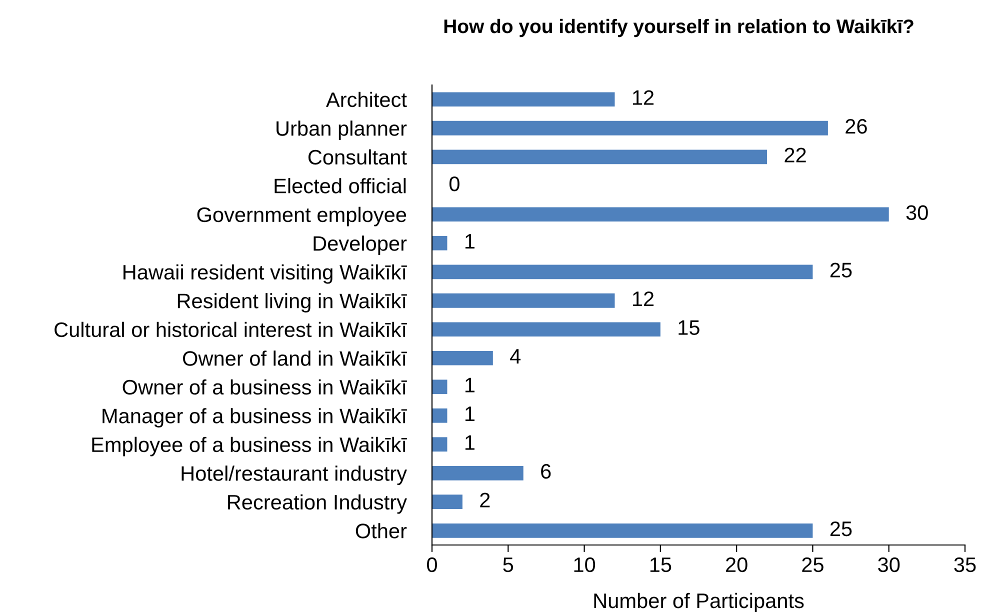  I want to click on x-tick-label: 0, so click(432, 564).